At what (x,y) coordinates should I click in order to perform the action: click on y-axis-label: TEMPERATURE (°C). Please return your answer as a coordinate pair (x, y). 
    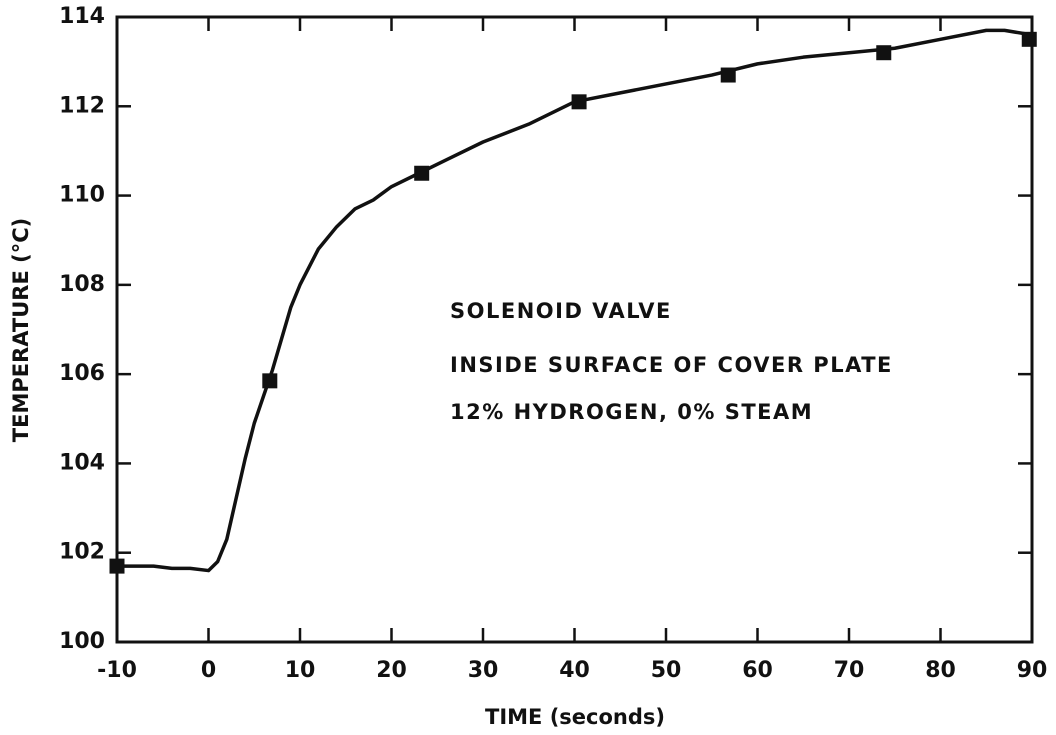
    Looking at the image, I should click on (21, 330).